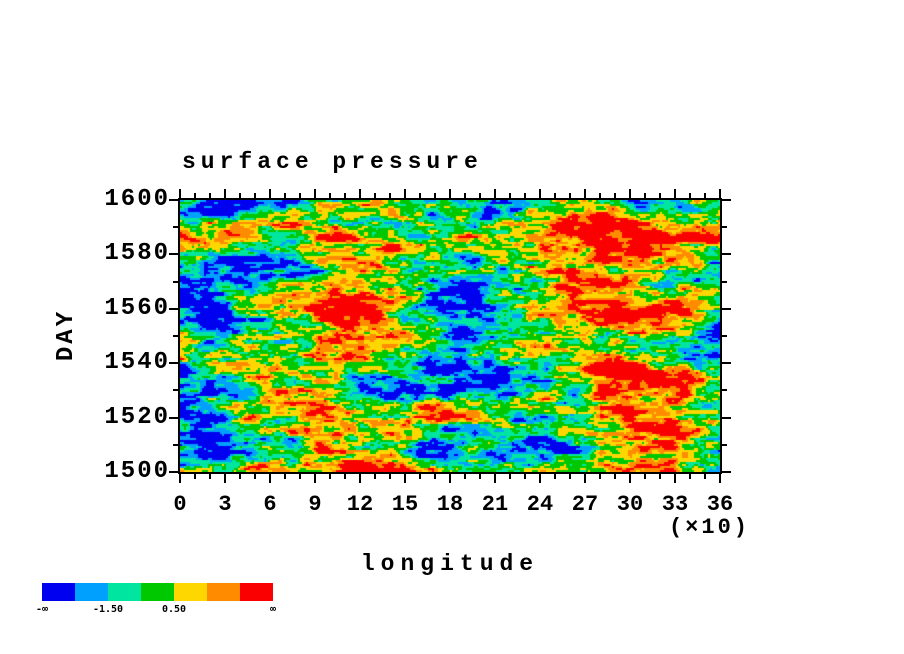 This screenshot has width=904, height=654. What do you see at coordinates (585, 504) in the screenshot?
I see `x-tick-label: 27` at bounding box center [585, 504].